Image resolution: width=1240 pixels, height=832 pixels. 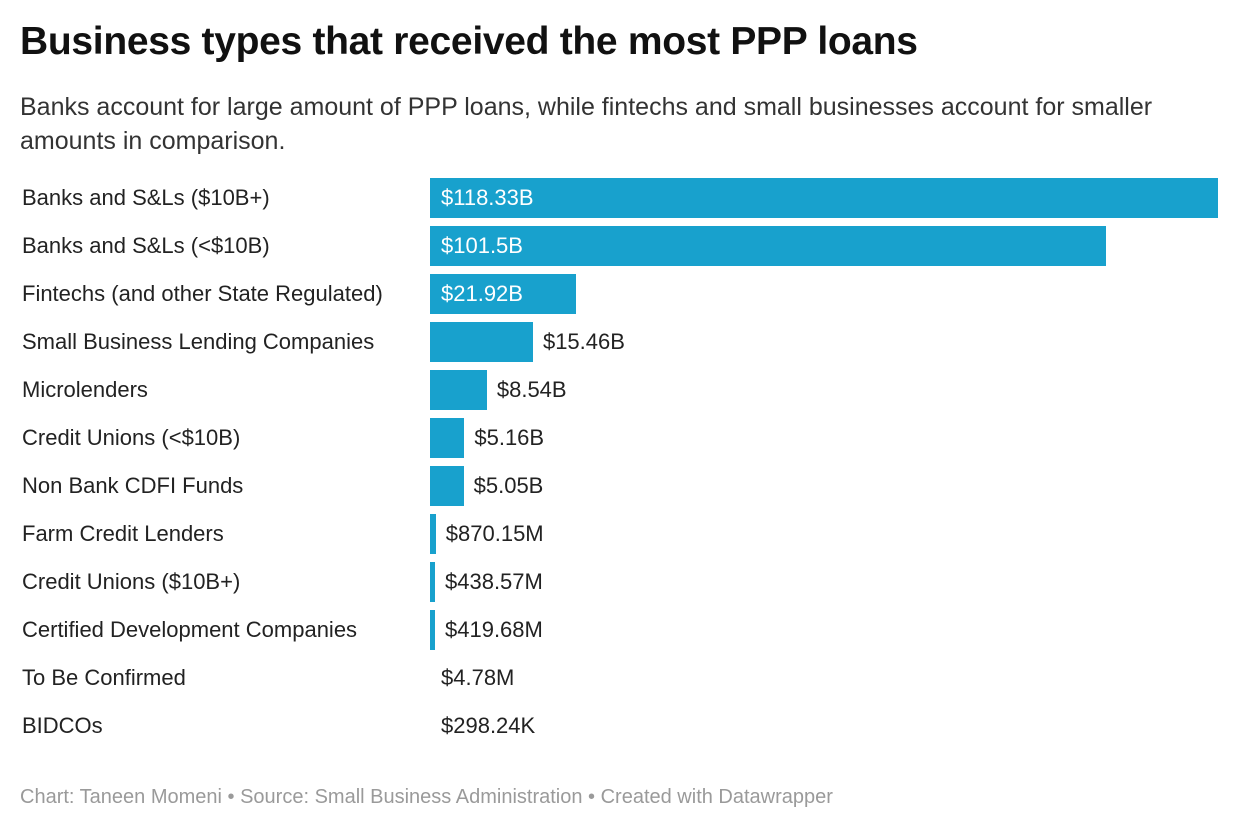 I want to click on bar-row: Non Bank CDFI Funds $5.05B, so click(x=620, y=488).